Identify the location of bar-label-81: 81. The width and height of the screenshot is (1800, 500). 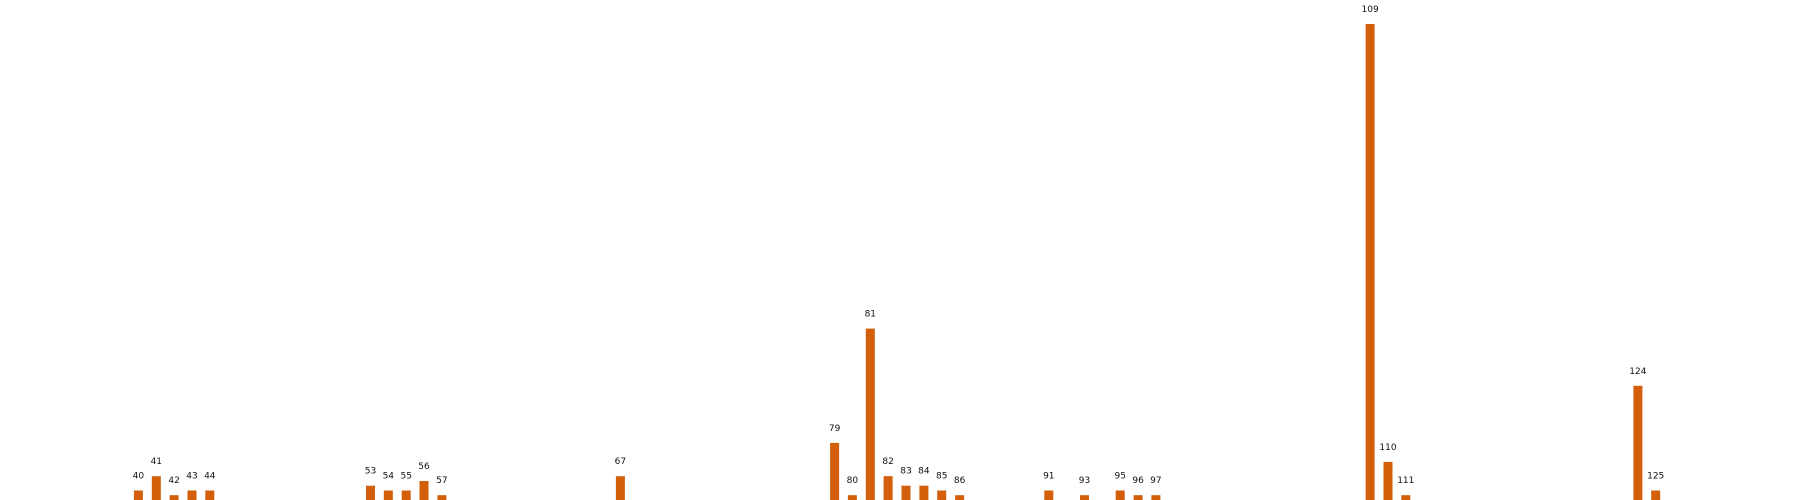
(870, 315).